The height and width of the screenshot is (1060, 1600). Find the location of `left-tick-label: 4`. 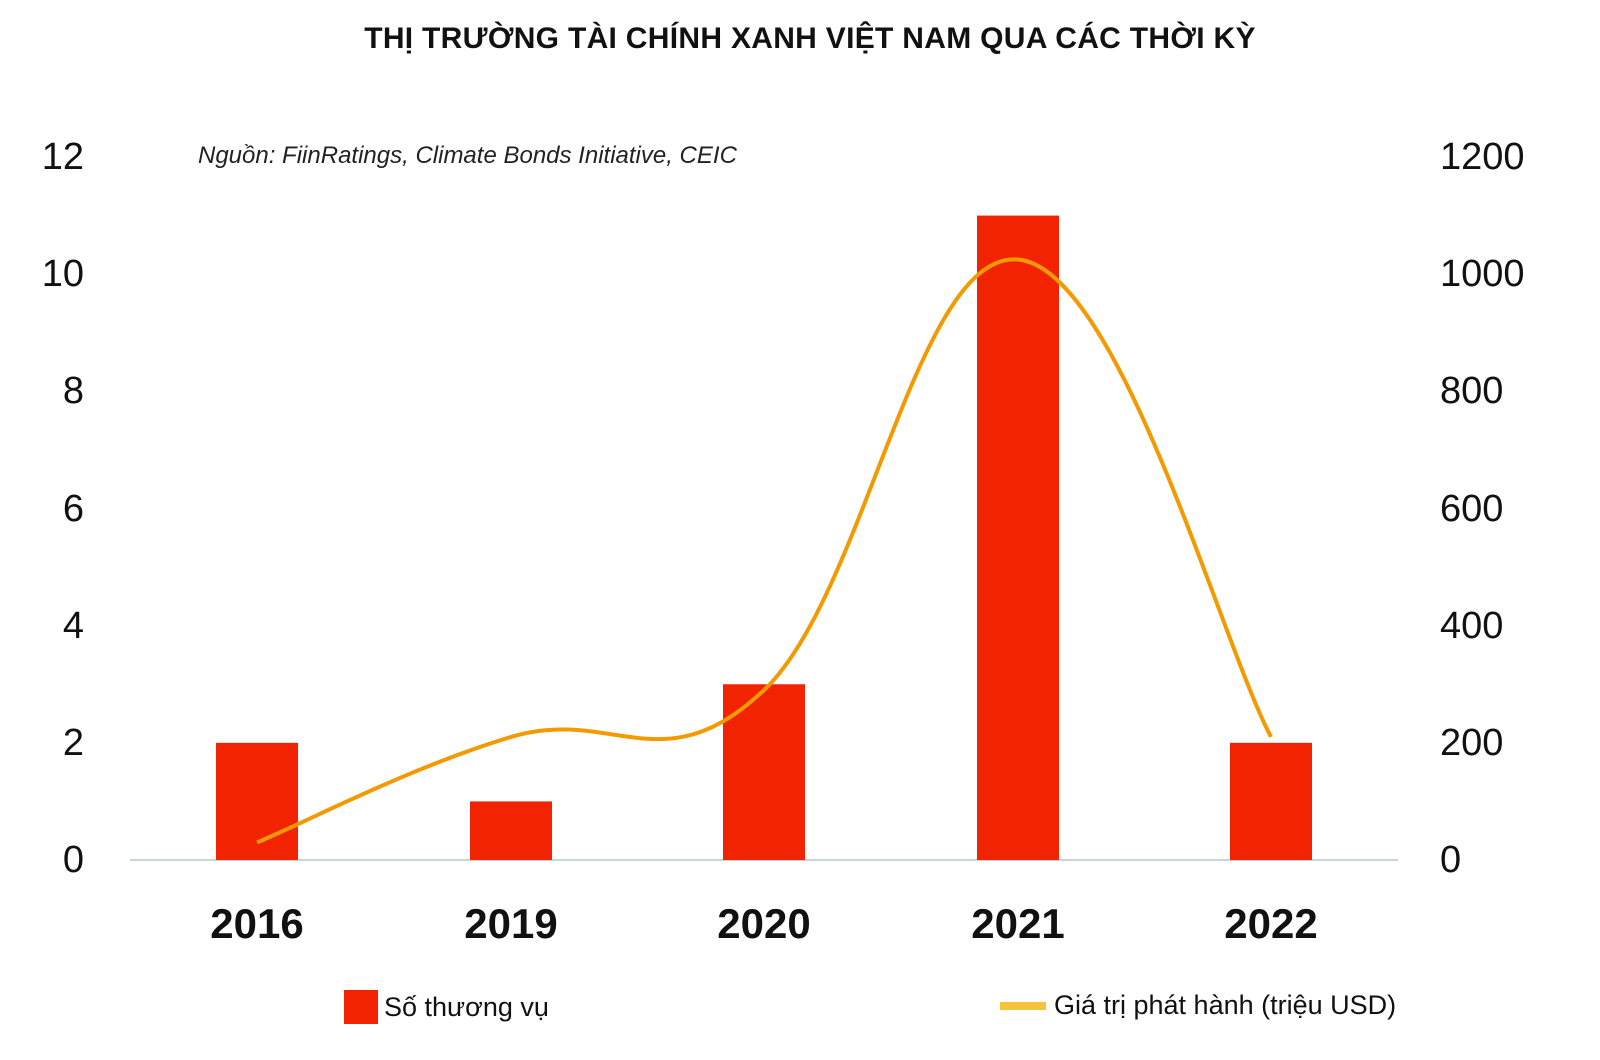

left-tick-label: 4 is located at coordinates (73, 625).